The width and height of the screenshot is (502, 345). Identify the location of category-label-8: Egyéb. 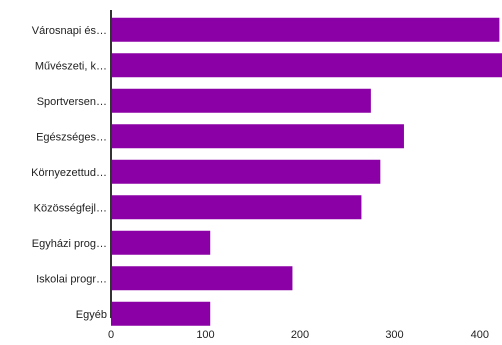
(91, 315).